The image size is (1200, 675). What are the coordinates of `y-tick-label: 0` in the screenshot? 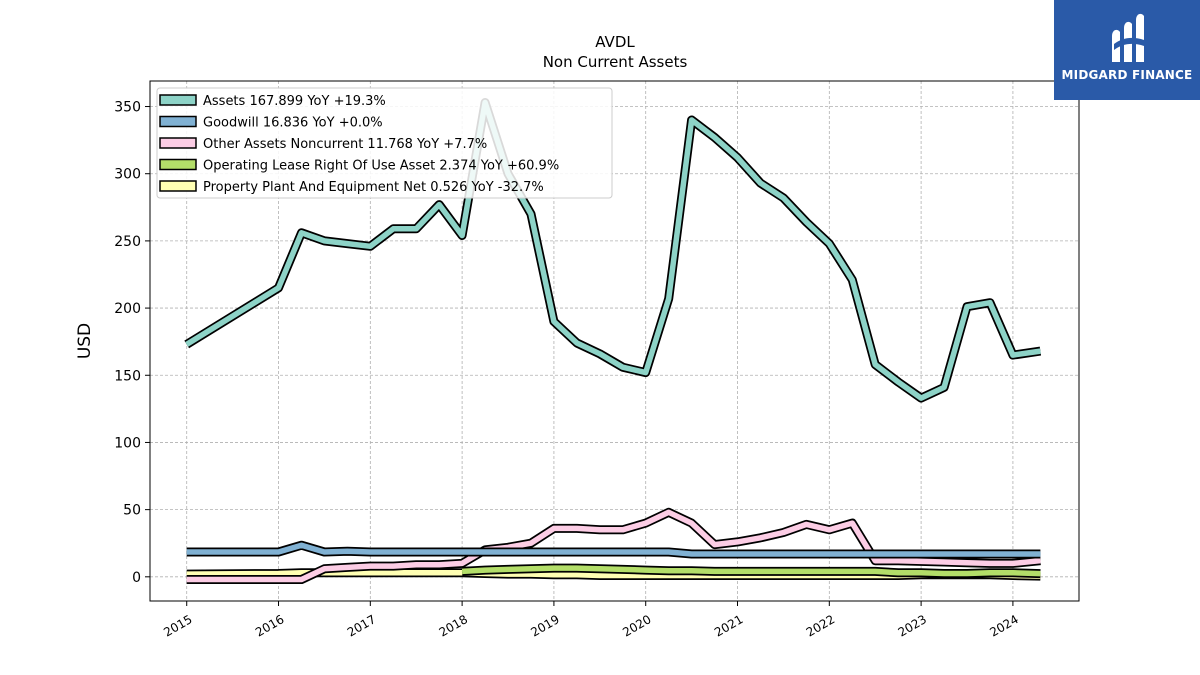 It's located at (136, 578).